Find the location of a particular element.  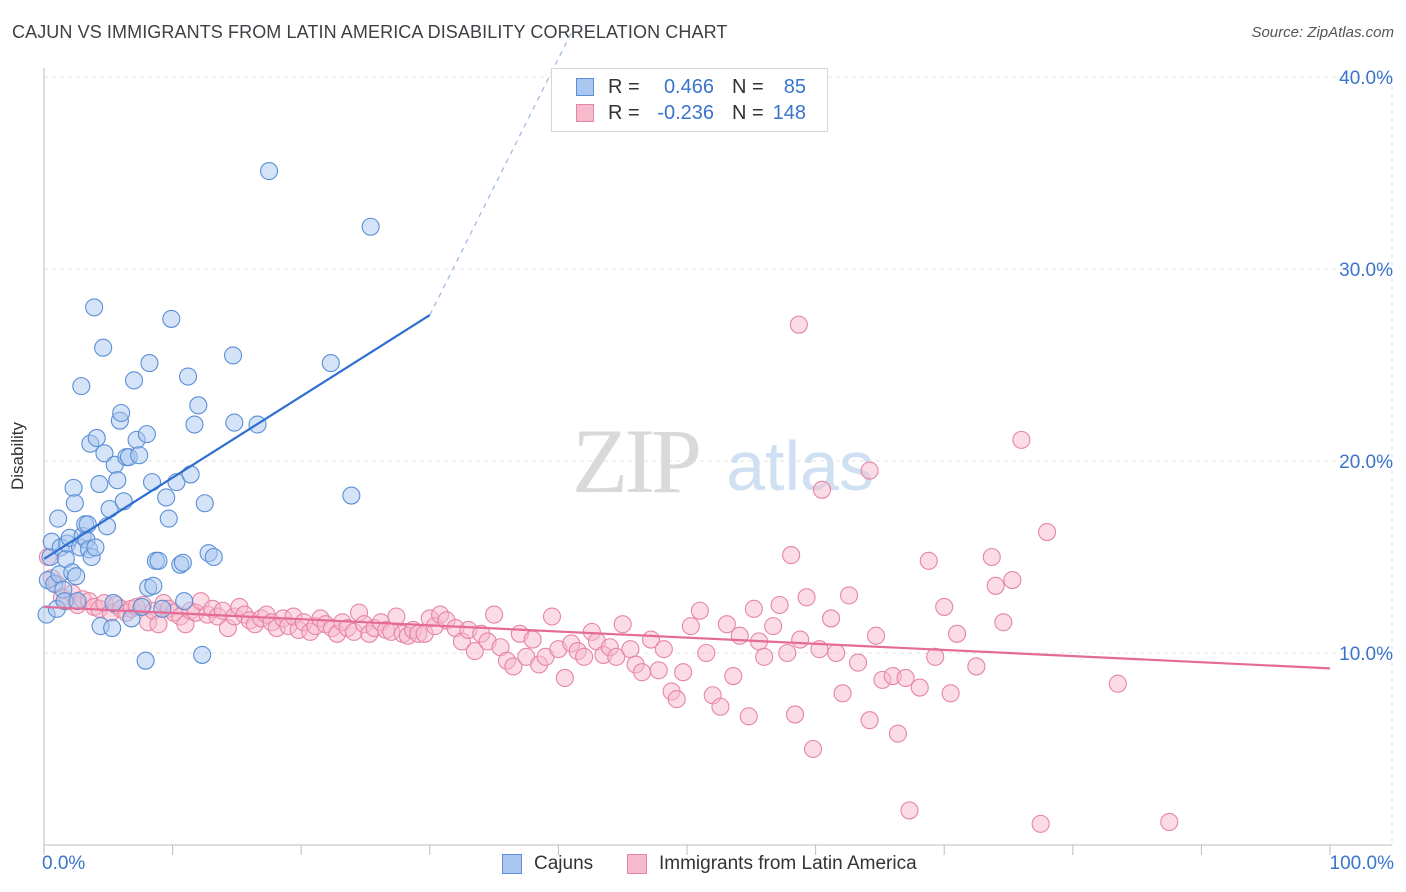

source-label: Source: ZipAtlas.com is located at coordinates (1322, 32).